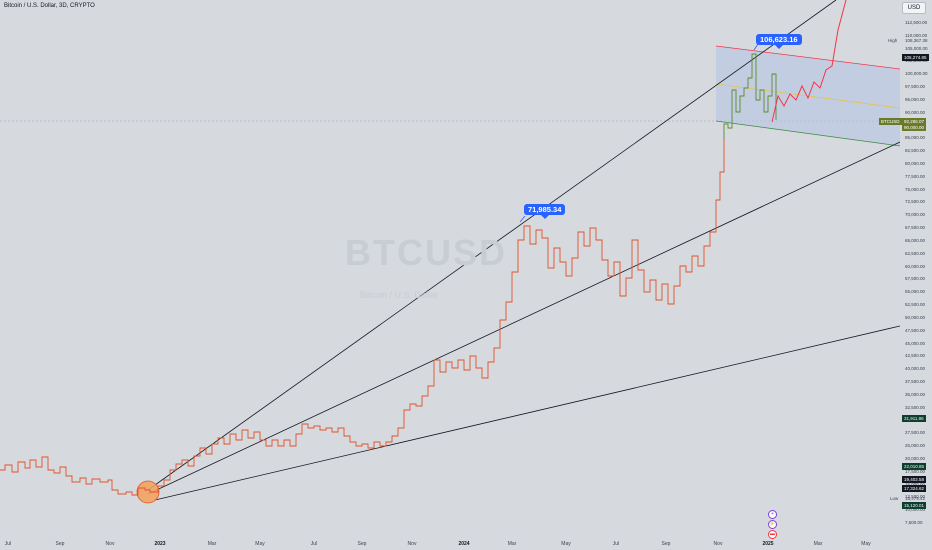 This screenshot has height=550, width=932. What do you see at coordinates (915, 407) in the screenshot?
I see `price-tick: 32,500.00` at bounding box center [915, 407].